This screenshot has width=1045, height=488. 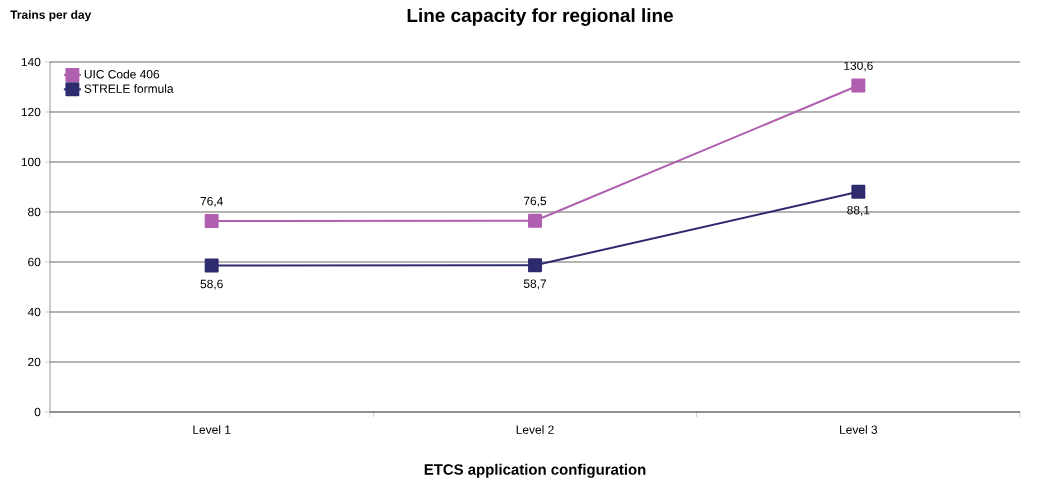 What do you see at coordinates (34, 362) in the screenshot?
I see `y-tick-label: 20` at bounding box center [34, 362].